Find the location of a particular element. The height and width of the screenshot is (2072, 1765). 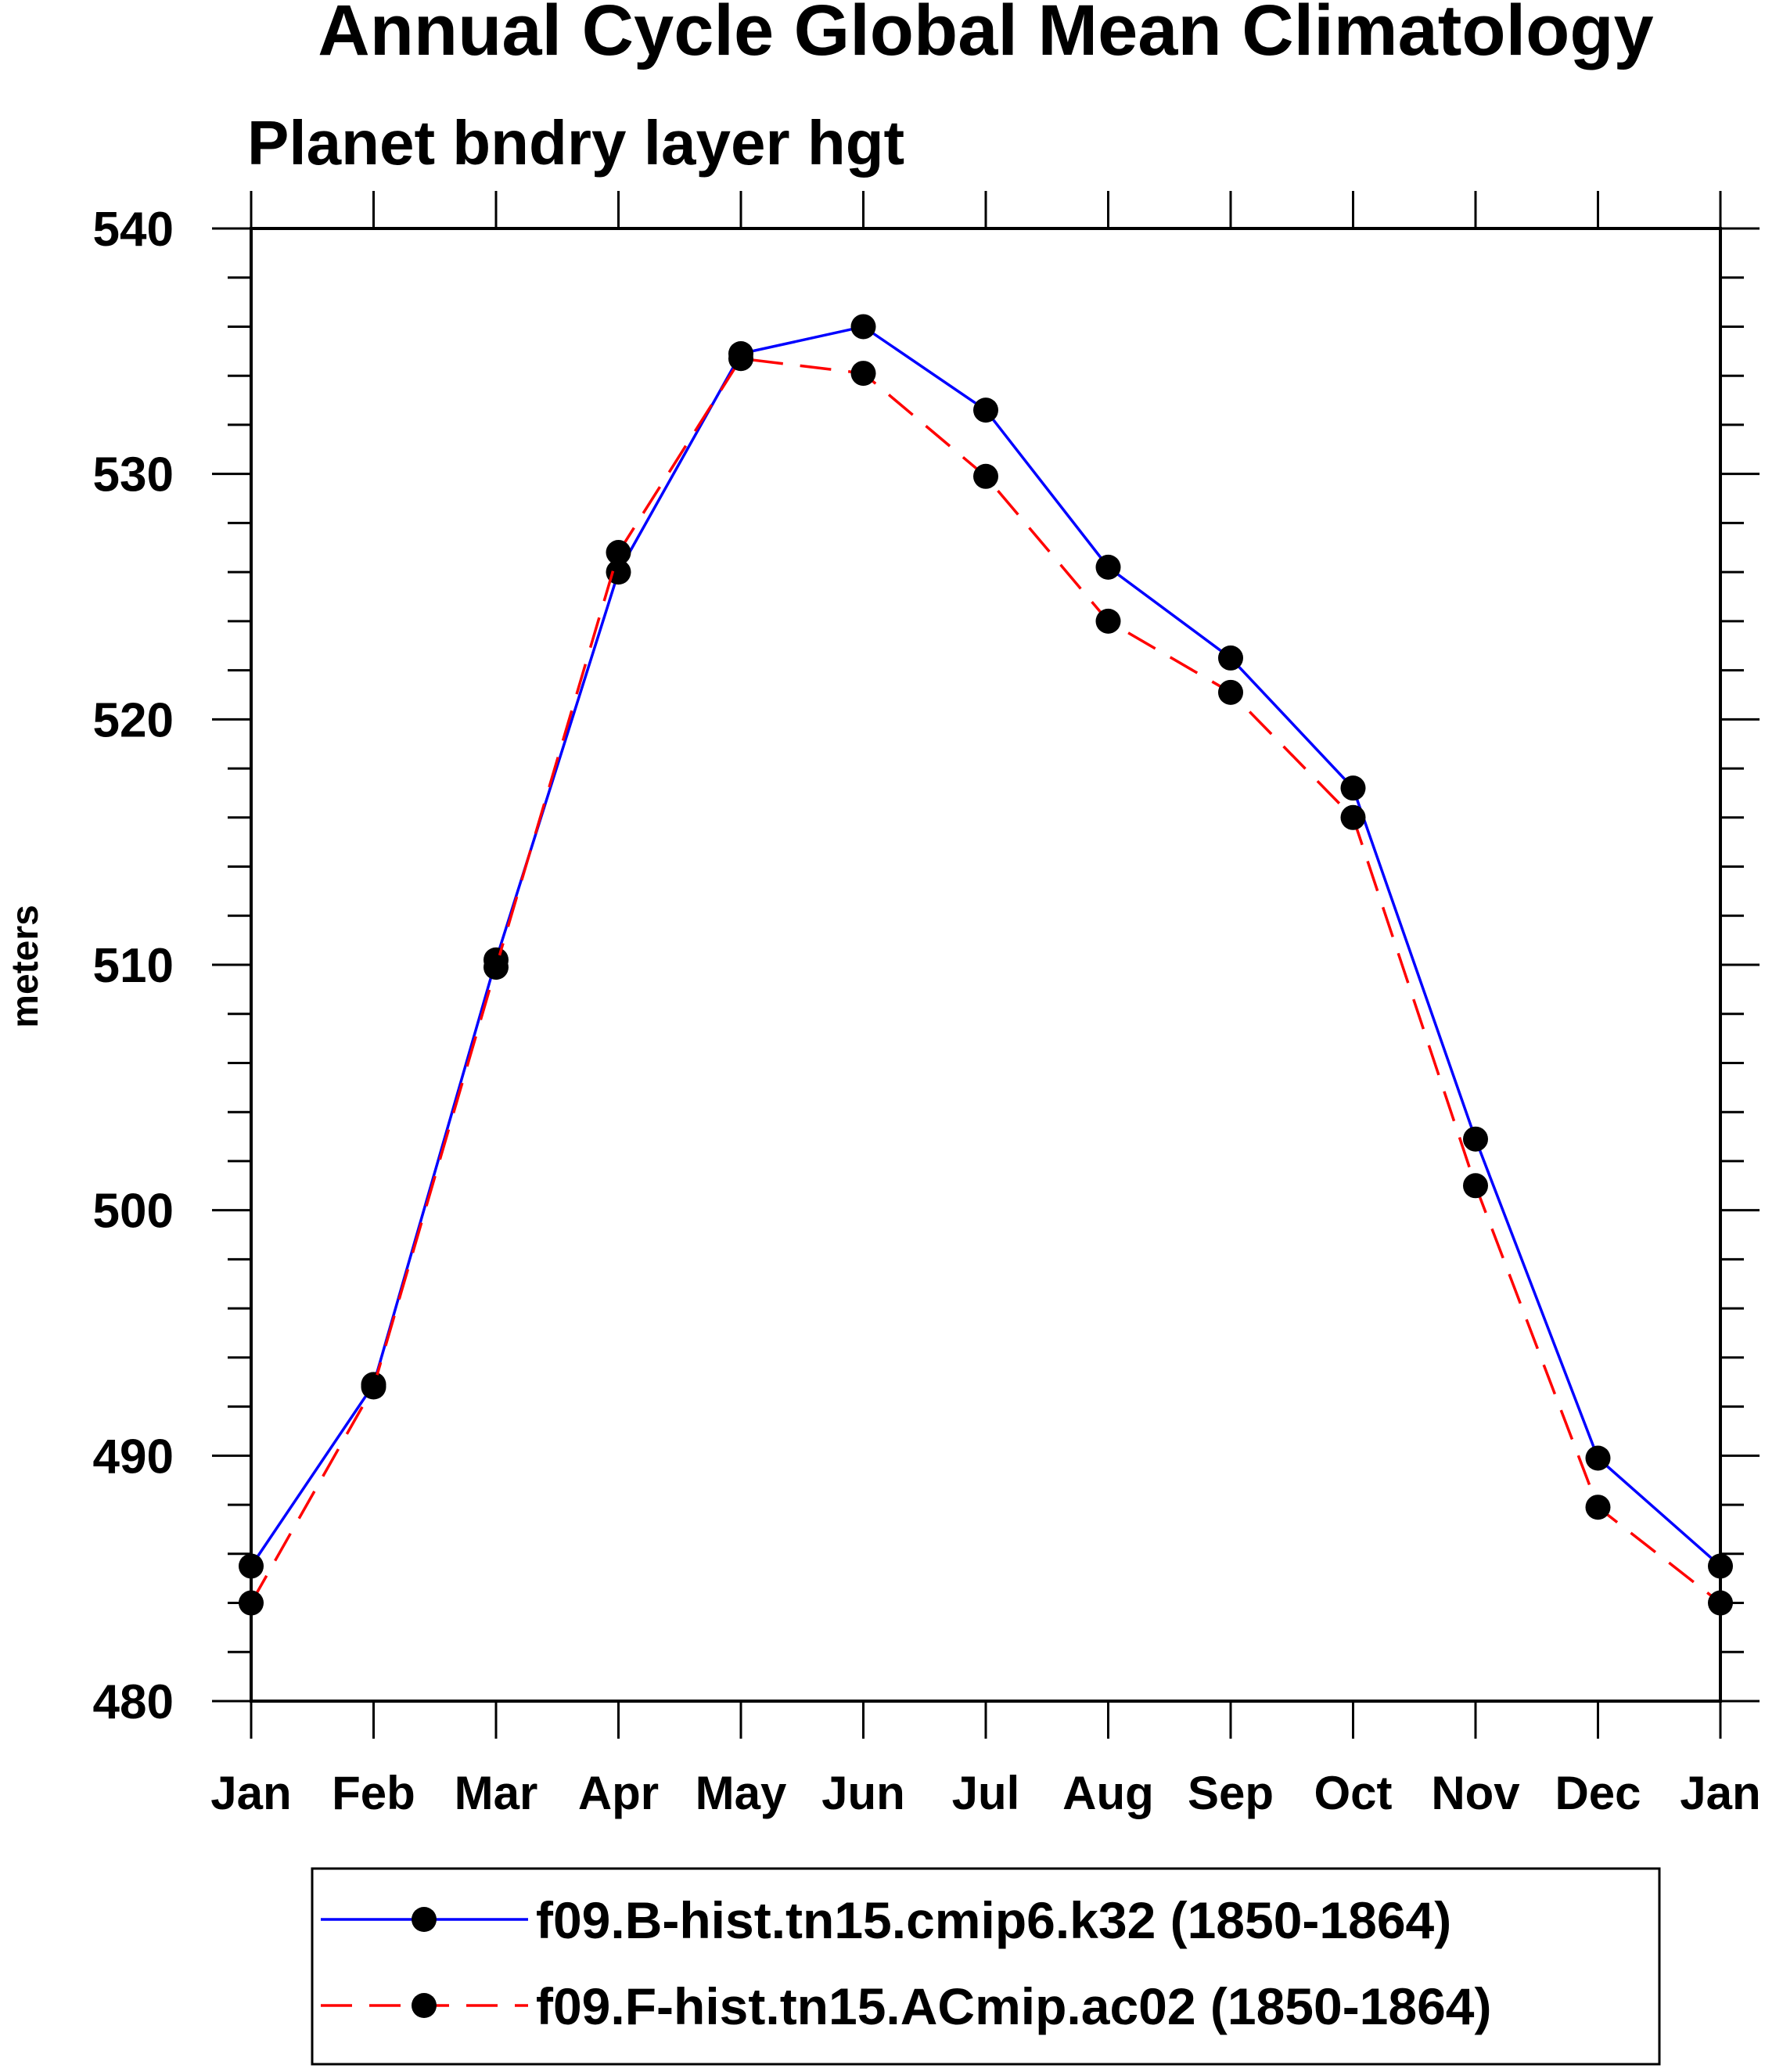

y-tick-label: 530 is located at coordinates (133, 475).